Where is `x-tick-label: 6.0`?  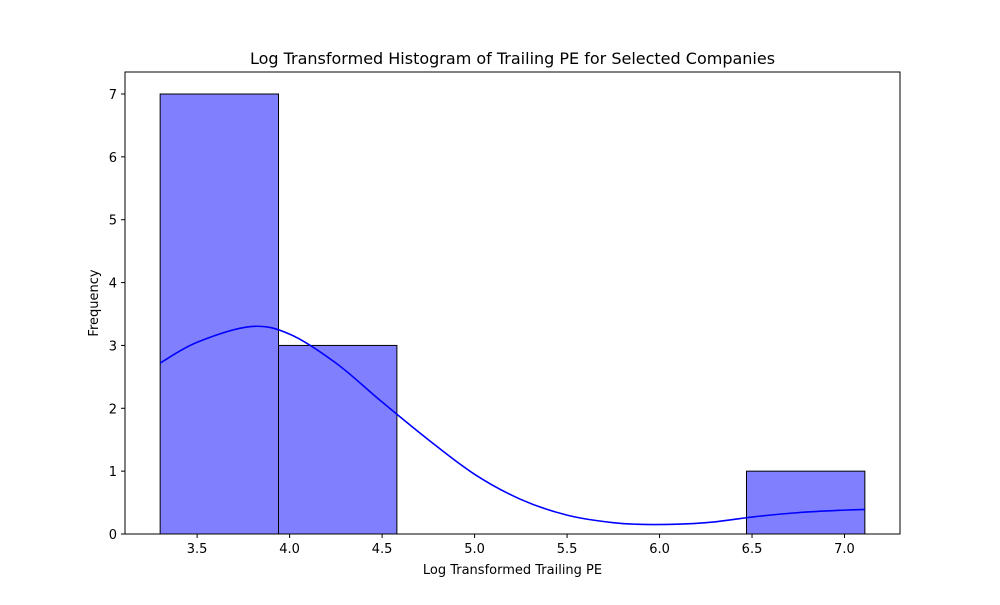 x-tick-label: 6.0 is located at coordinates (659, 549).